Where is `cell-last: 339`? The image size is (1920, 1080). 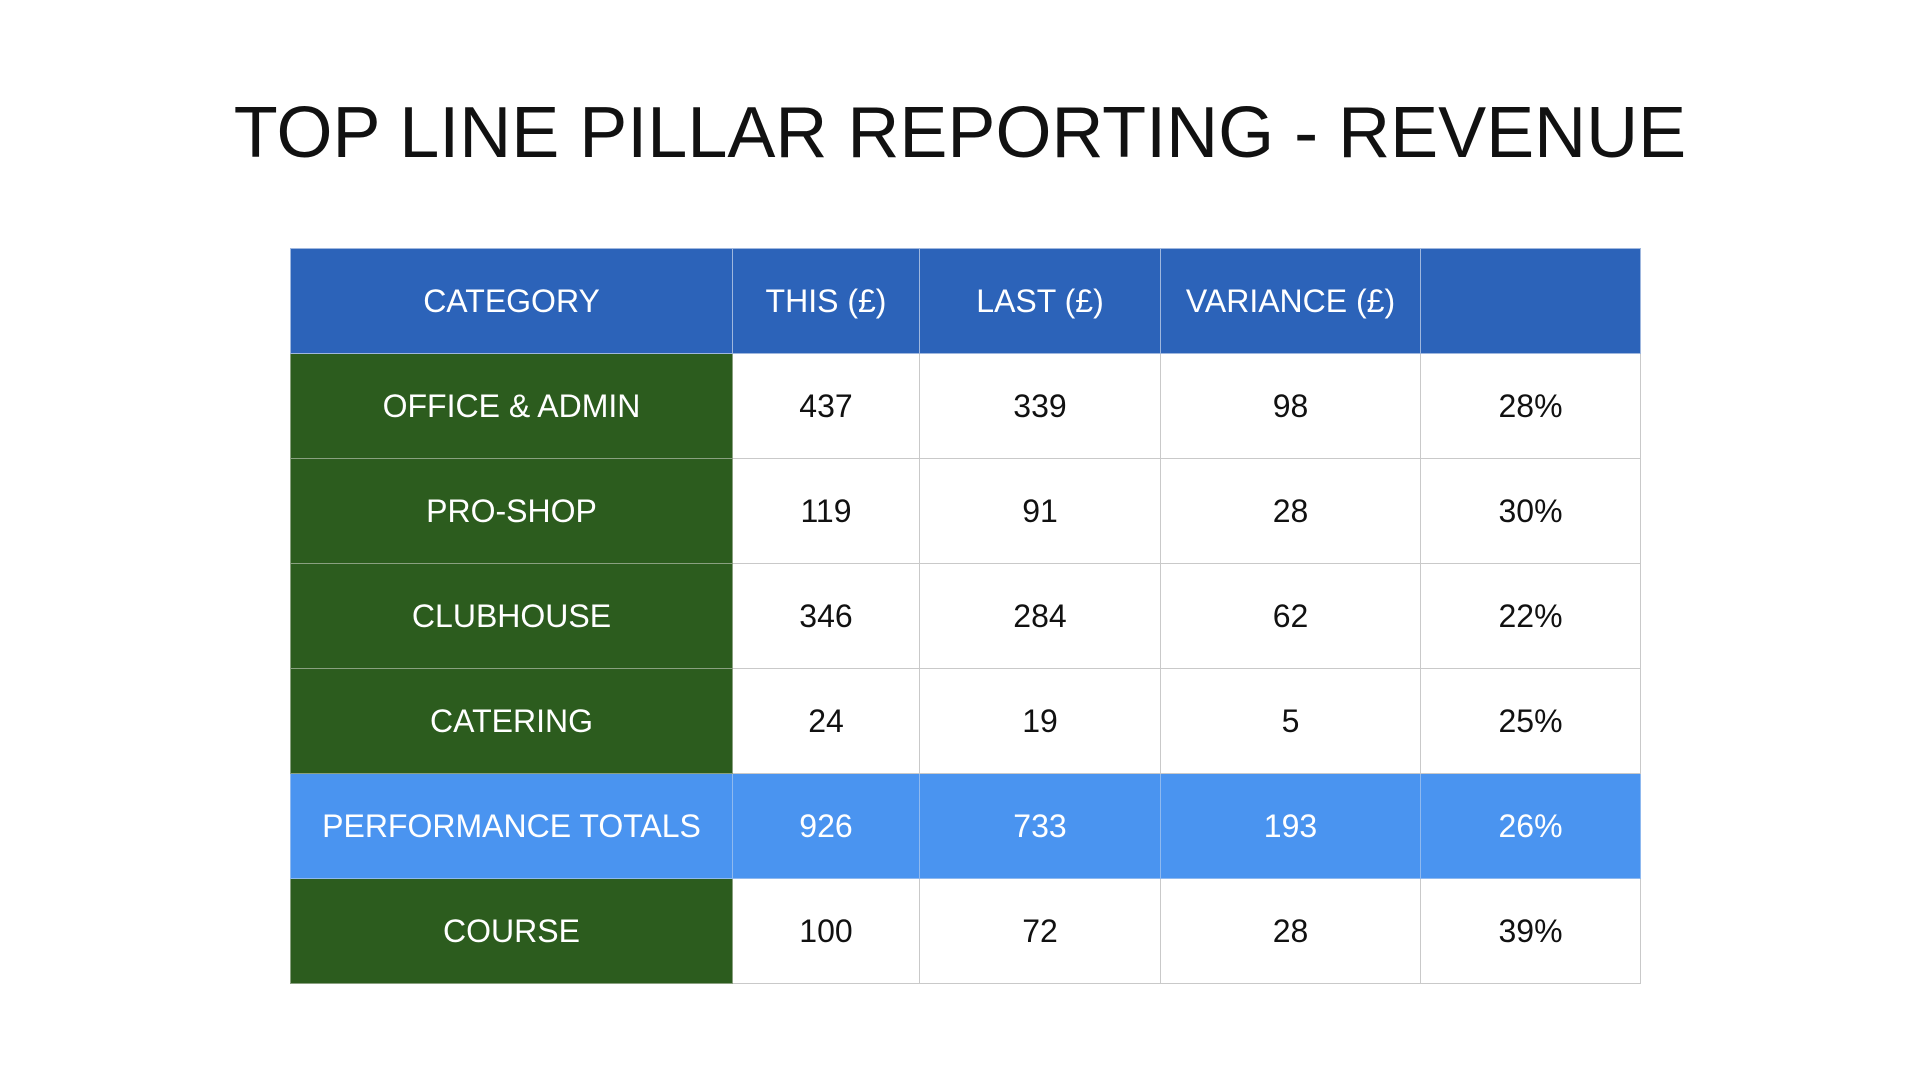
cell-last: 339 is located at coordinates (1040, 406).